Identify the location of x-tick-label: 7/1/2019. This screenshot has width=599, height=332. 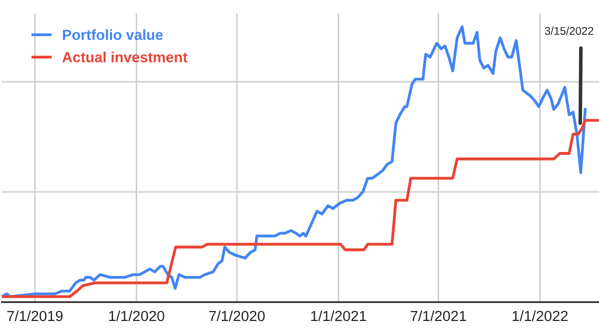
(35, 316).